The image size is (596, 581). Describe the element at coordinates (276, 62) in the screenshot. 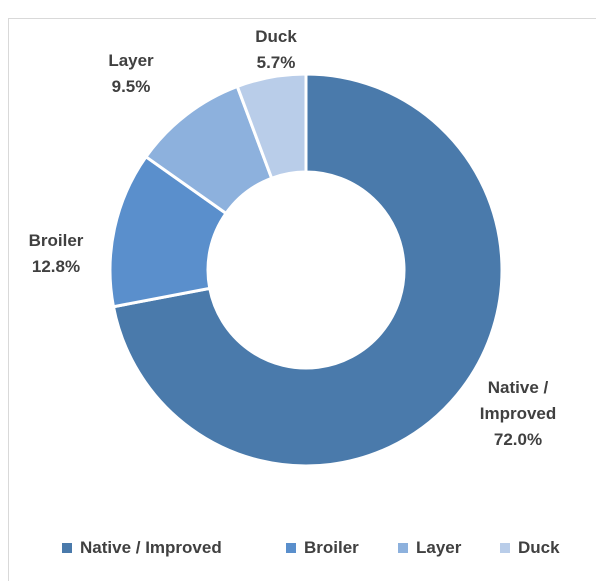

I see `label-value: 5.7%` at that location.